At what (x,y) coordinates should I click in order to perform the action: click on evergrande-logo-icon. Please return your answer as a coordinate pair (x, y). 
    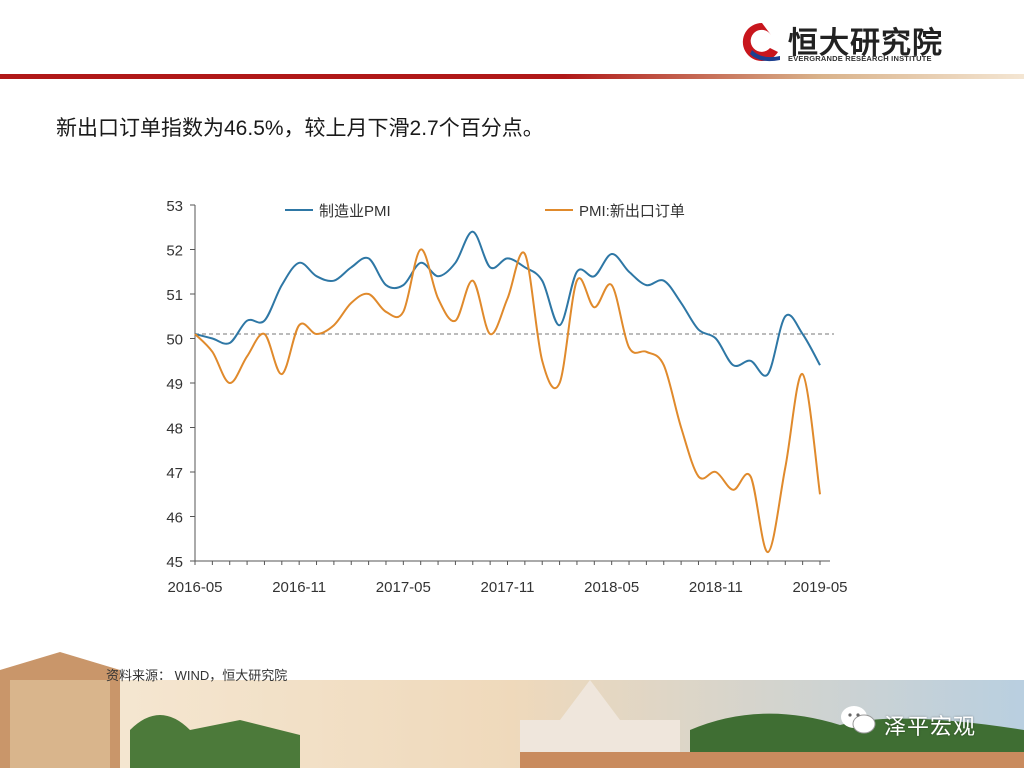
    Looking at the image, I should click on (761, 42).